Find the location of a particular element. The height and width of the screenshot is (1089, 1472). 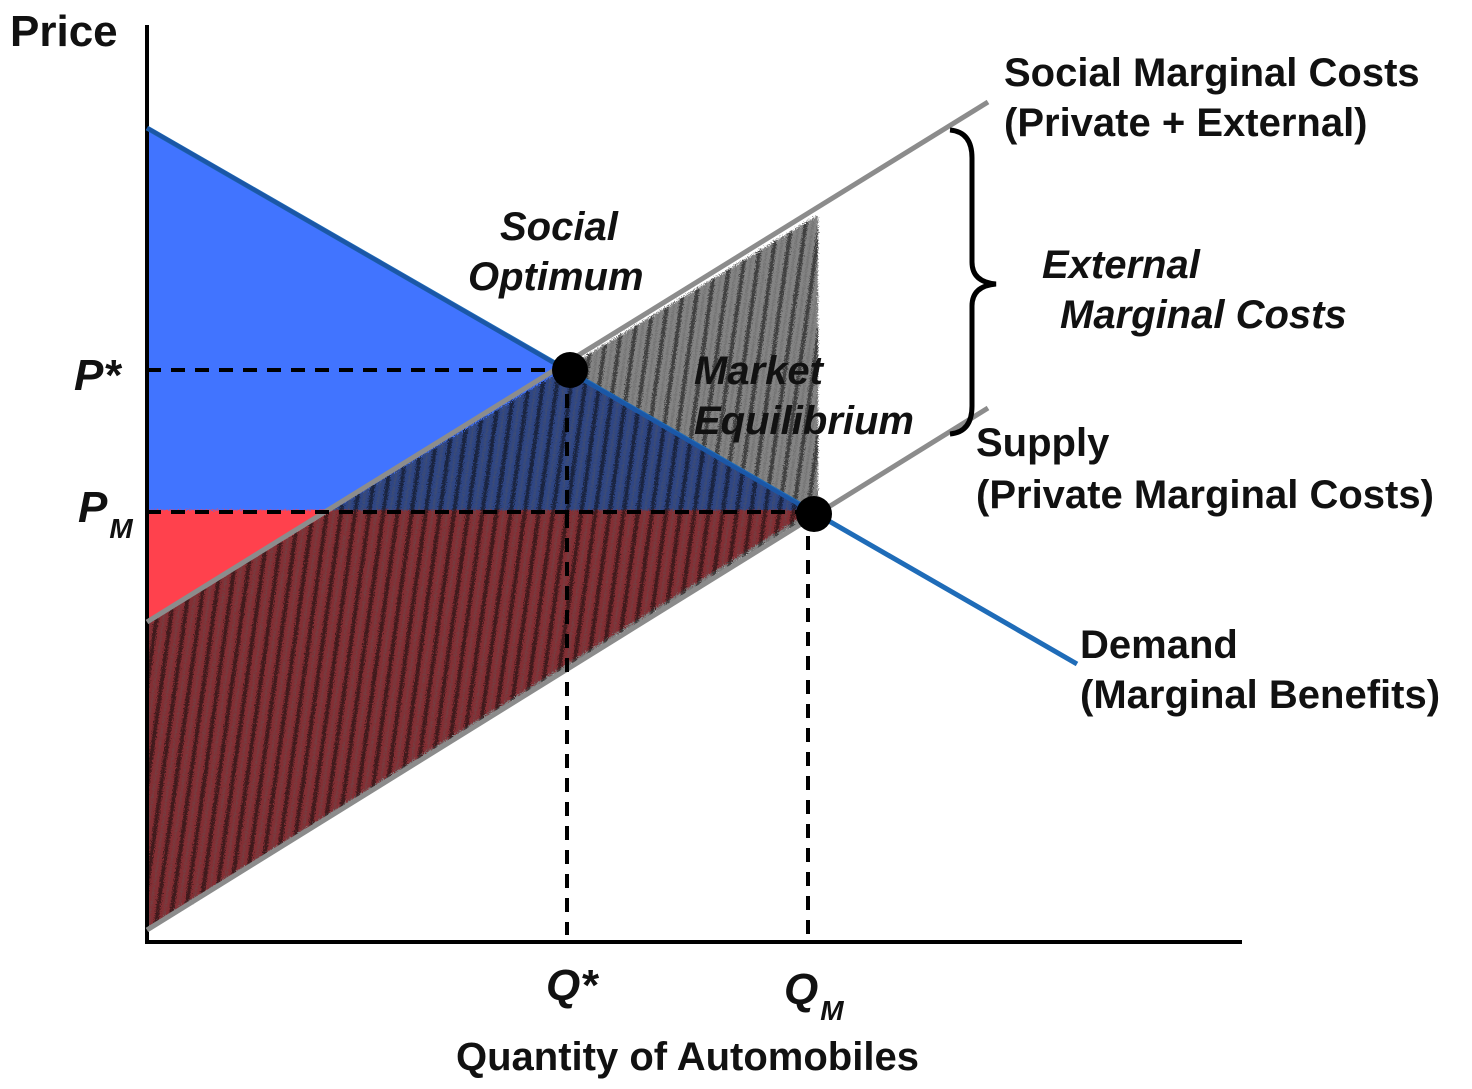

qm-subscript: M is located at coordinates (832, 1010).